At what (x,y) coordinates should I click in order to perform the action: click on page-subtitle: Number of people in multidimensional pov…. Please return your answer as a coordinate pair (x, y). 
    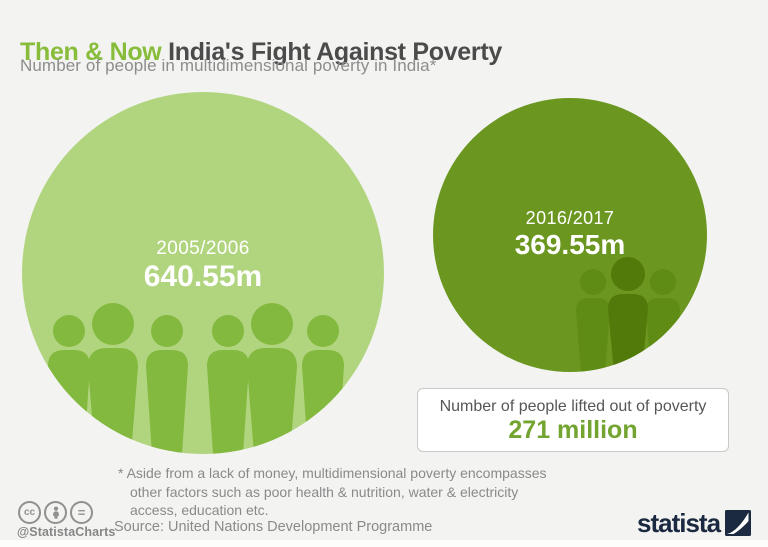
    Looking at the image, I should click on (228, 65).